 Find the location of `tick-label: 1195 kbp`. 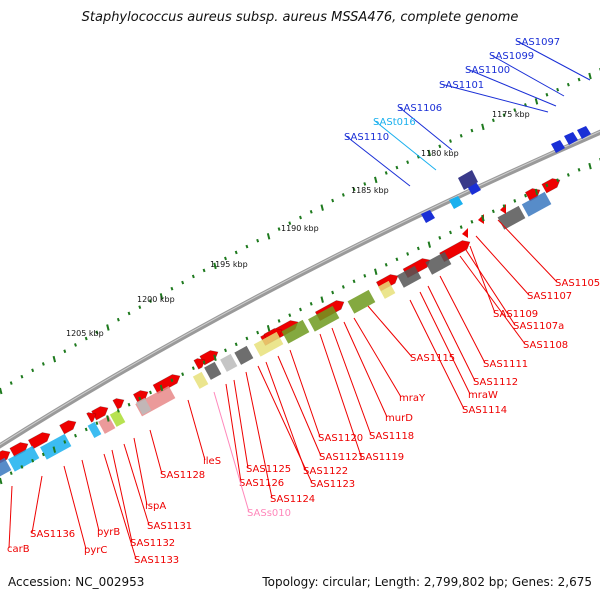

tick-label: 1195 kbp is located at coordinates (229, 264).